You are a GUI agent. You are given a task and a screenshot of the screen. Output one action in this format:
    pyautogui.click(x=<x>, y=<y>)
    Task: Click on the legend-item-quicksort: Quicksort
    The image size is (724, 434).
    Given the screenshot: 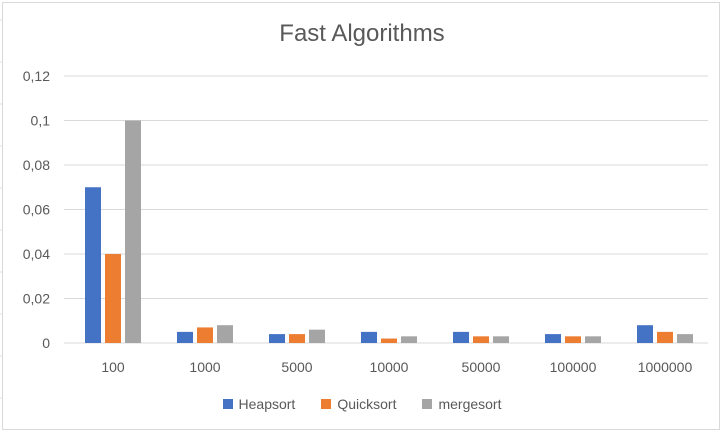 What is the action you would take?
    pyautogui.click(x=358, y=404)
    